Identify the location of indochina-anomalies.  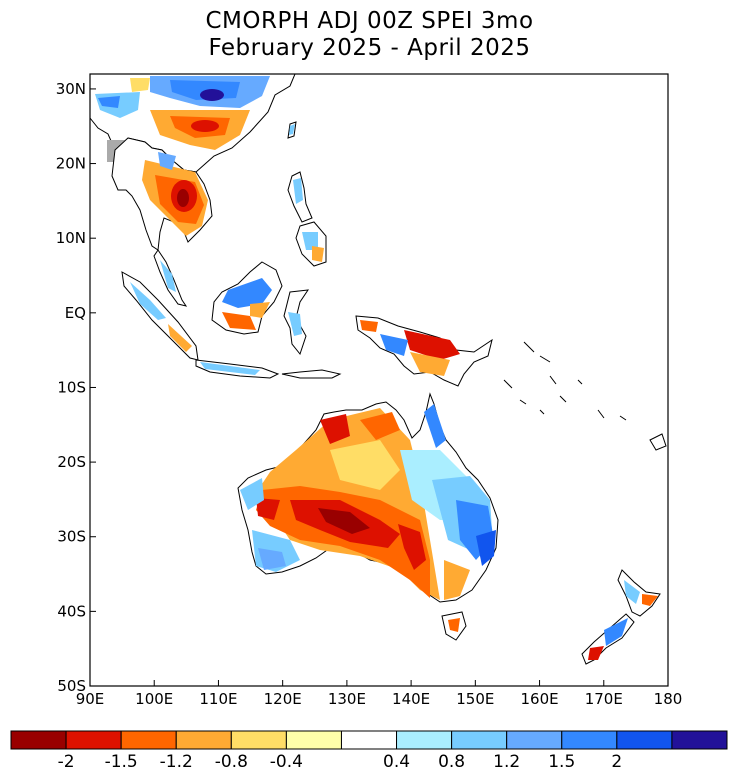
(175, 194).